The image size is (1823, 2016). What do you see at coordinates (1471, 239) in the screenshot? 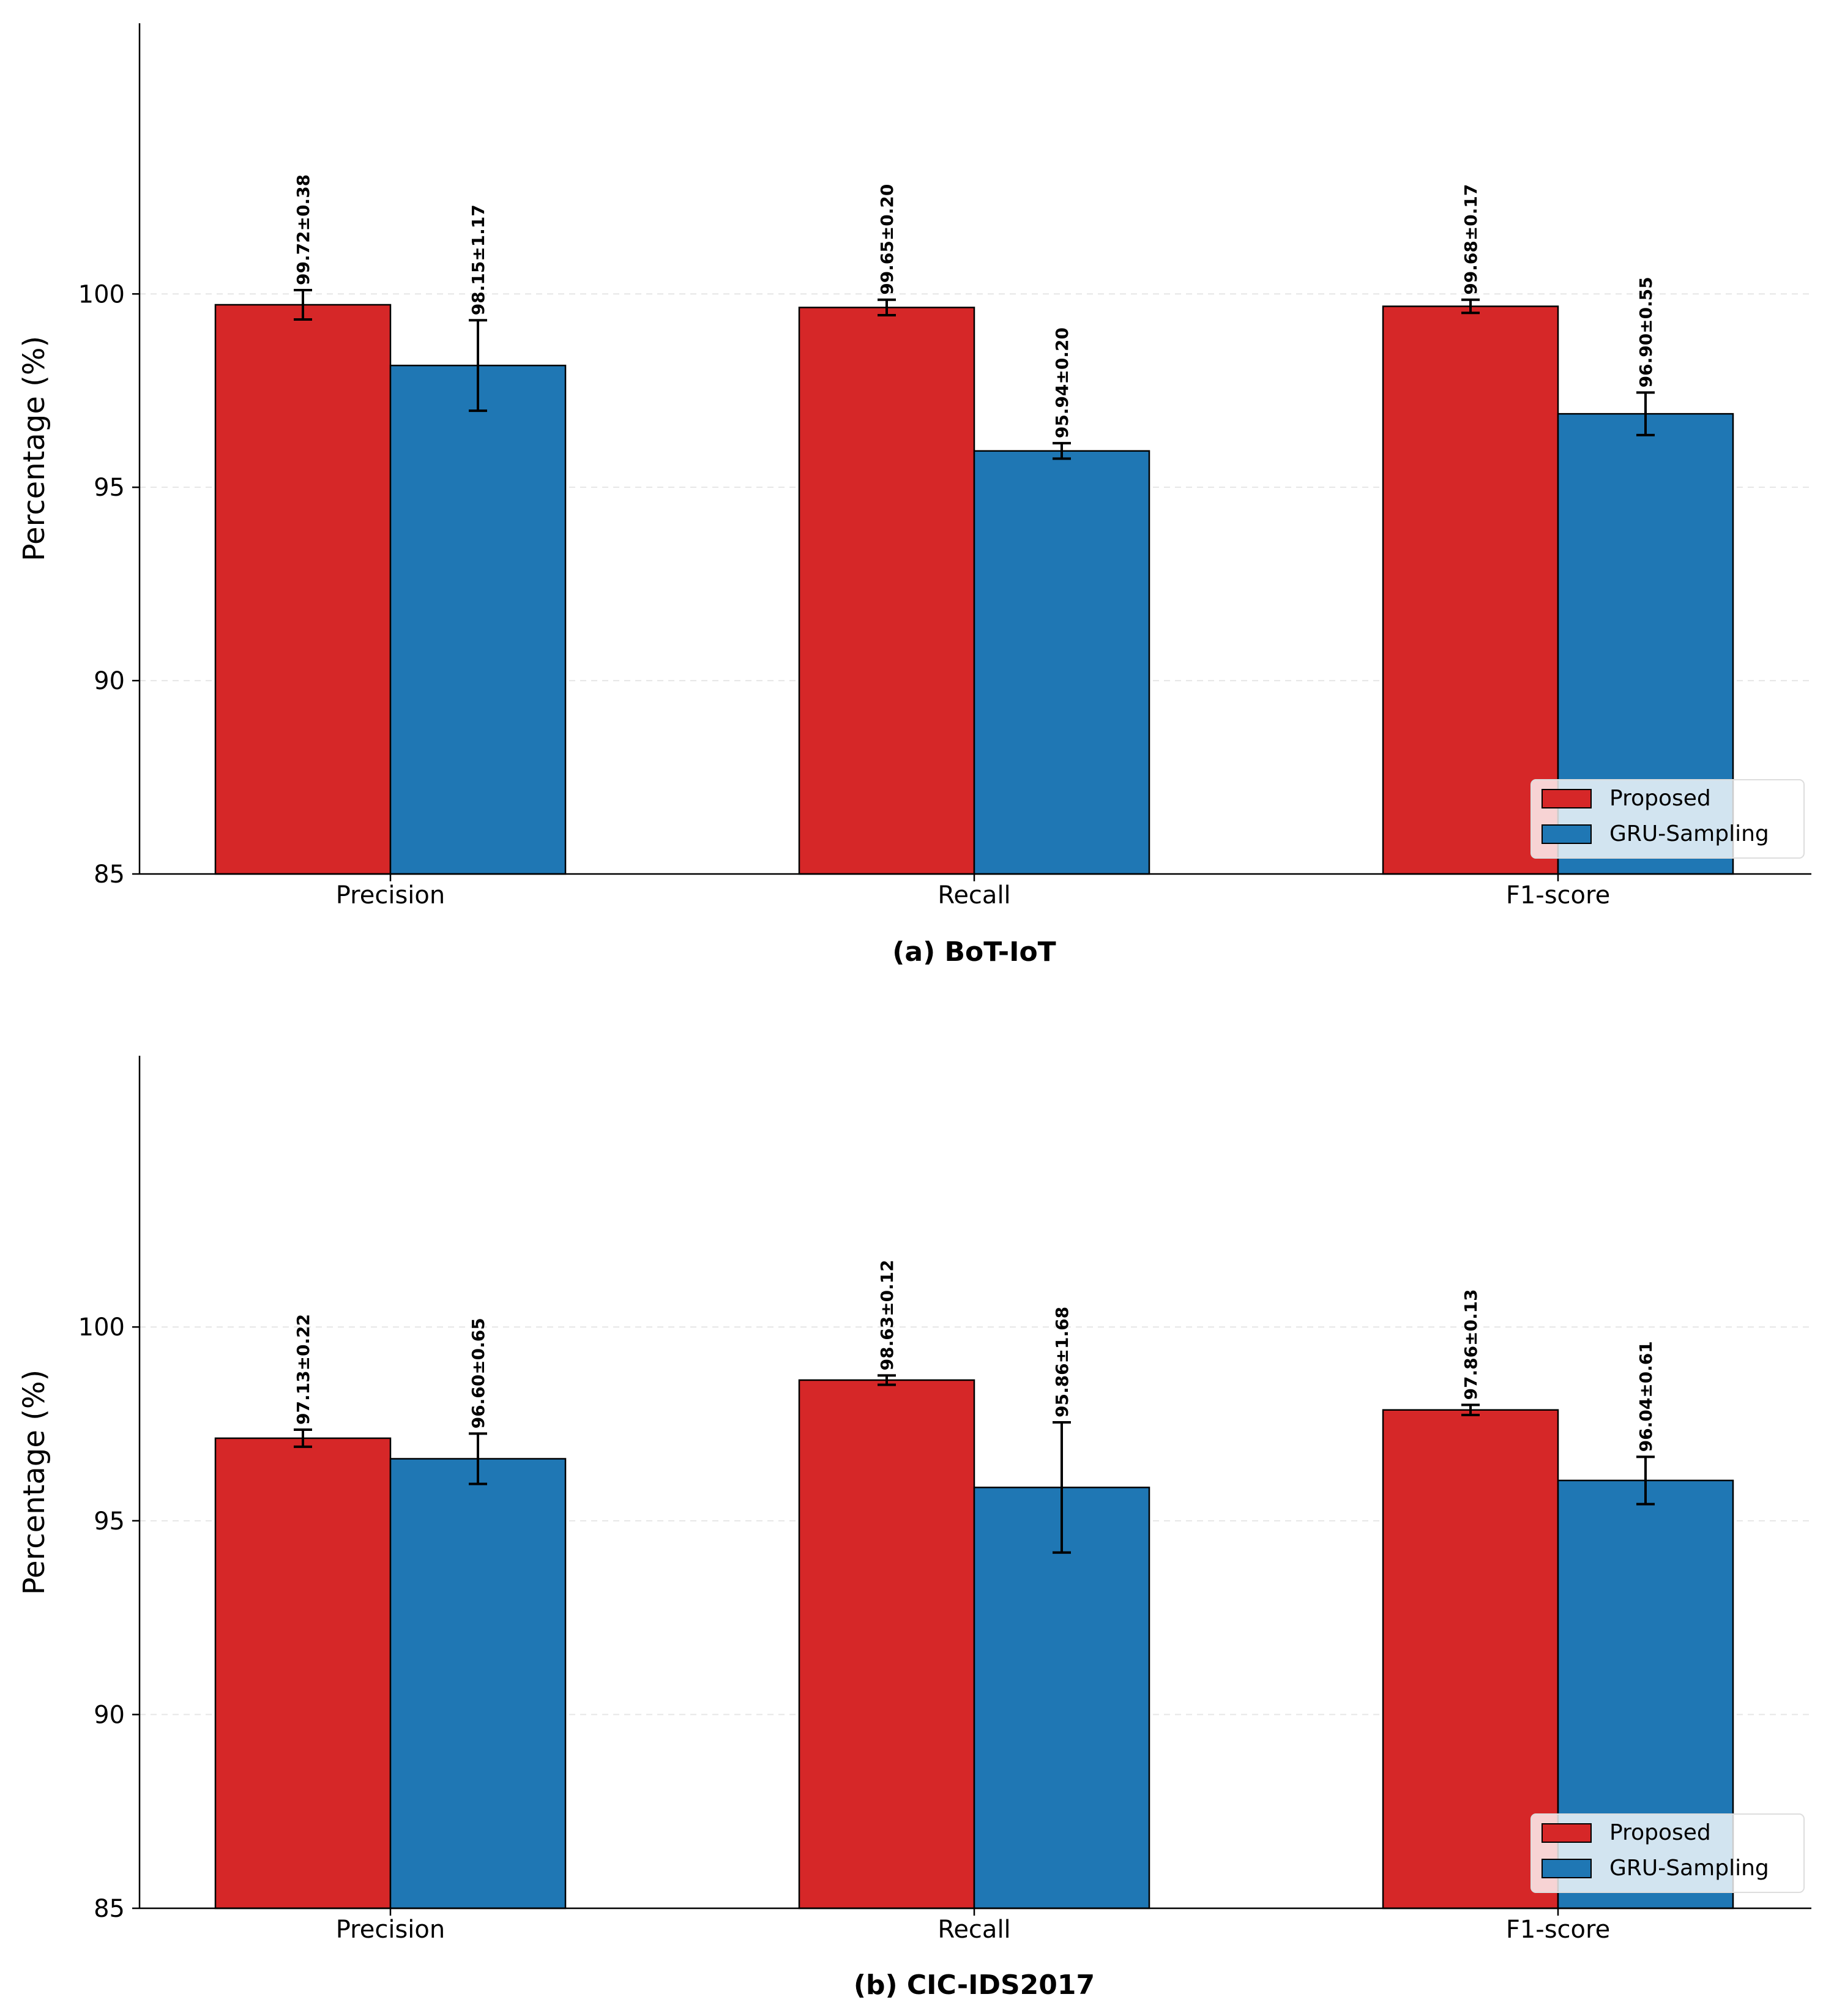
I see `data-label: 99.68±0.17` at bounding box center [1471, 239].